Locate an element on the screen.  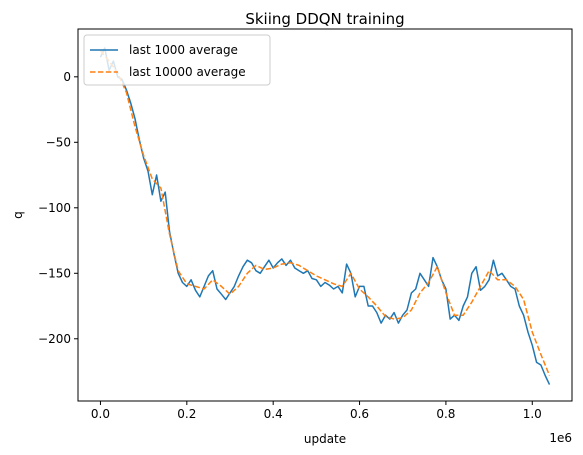
x-tick-label: 1.0 is located at coordinates (532, 414).